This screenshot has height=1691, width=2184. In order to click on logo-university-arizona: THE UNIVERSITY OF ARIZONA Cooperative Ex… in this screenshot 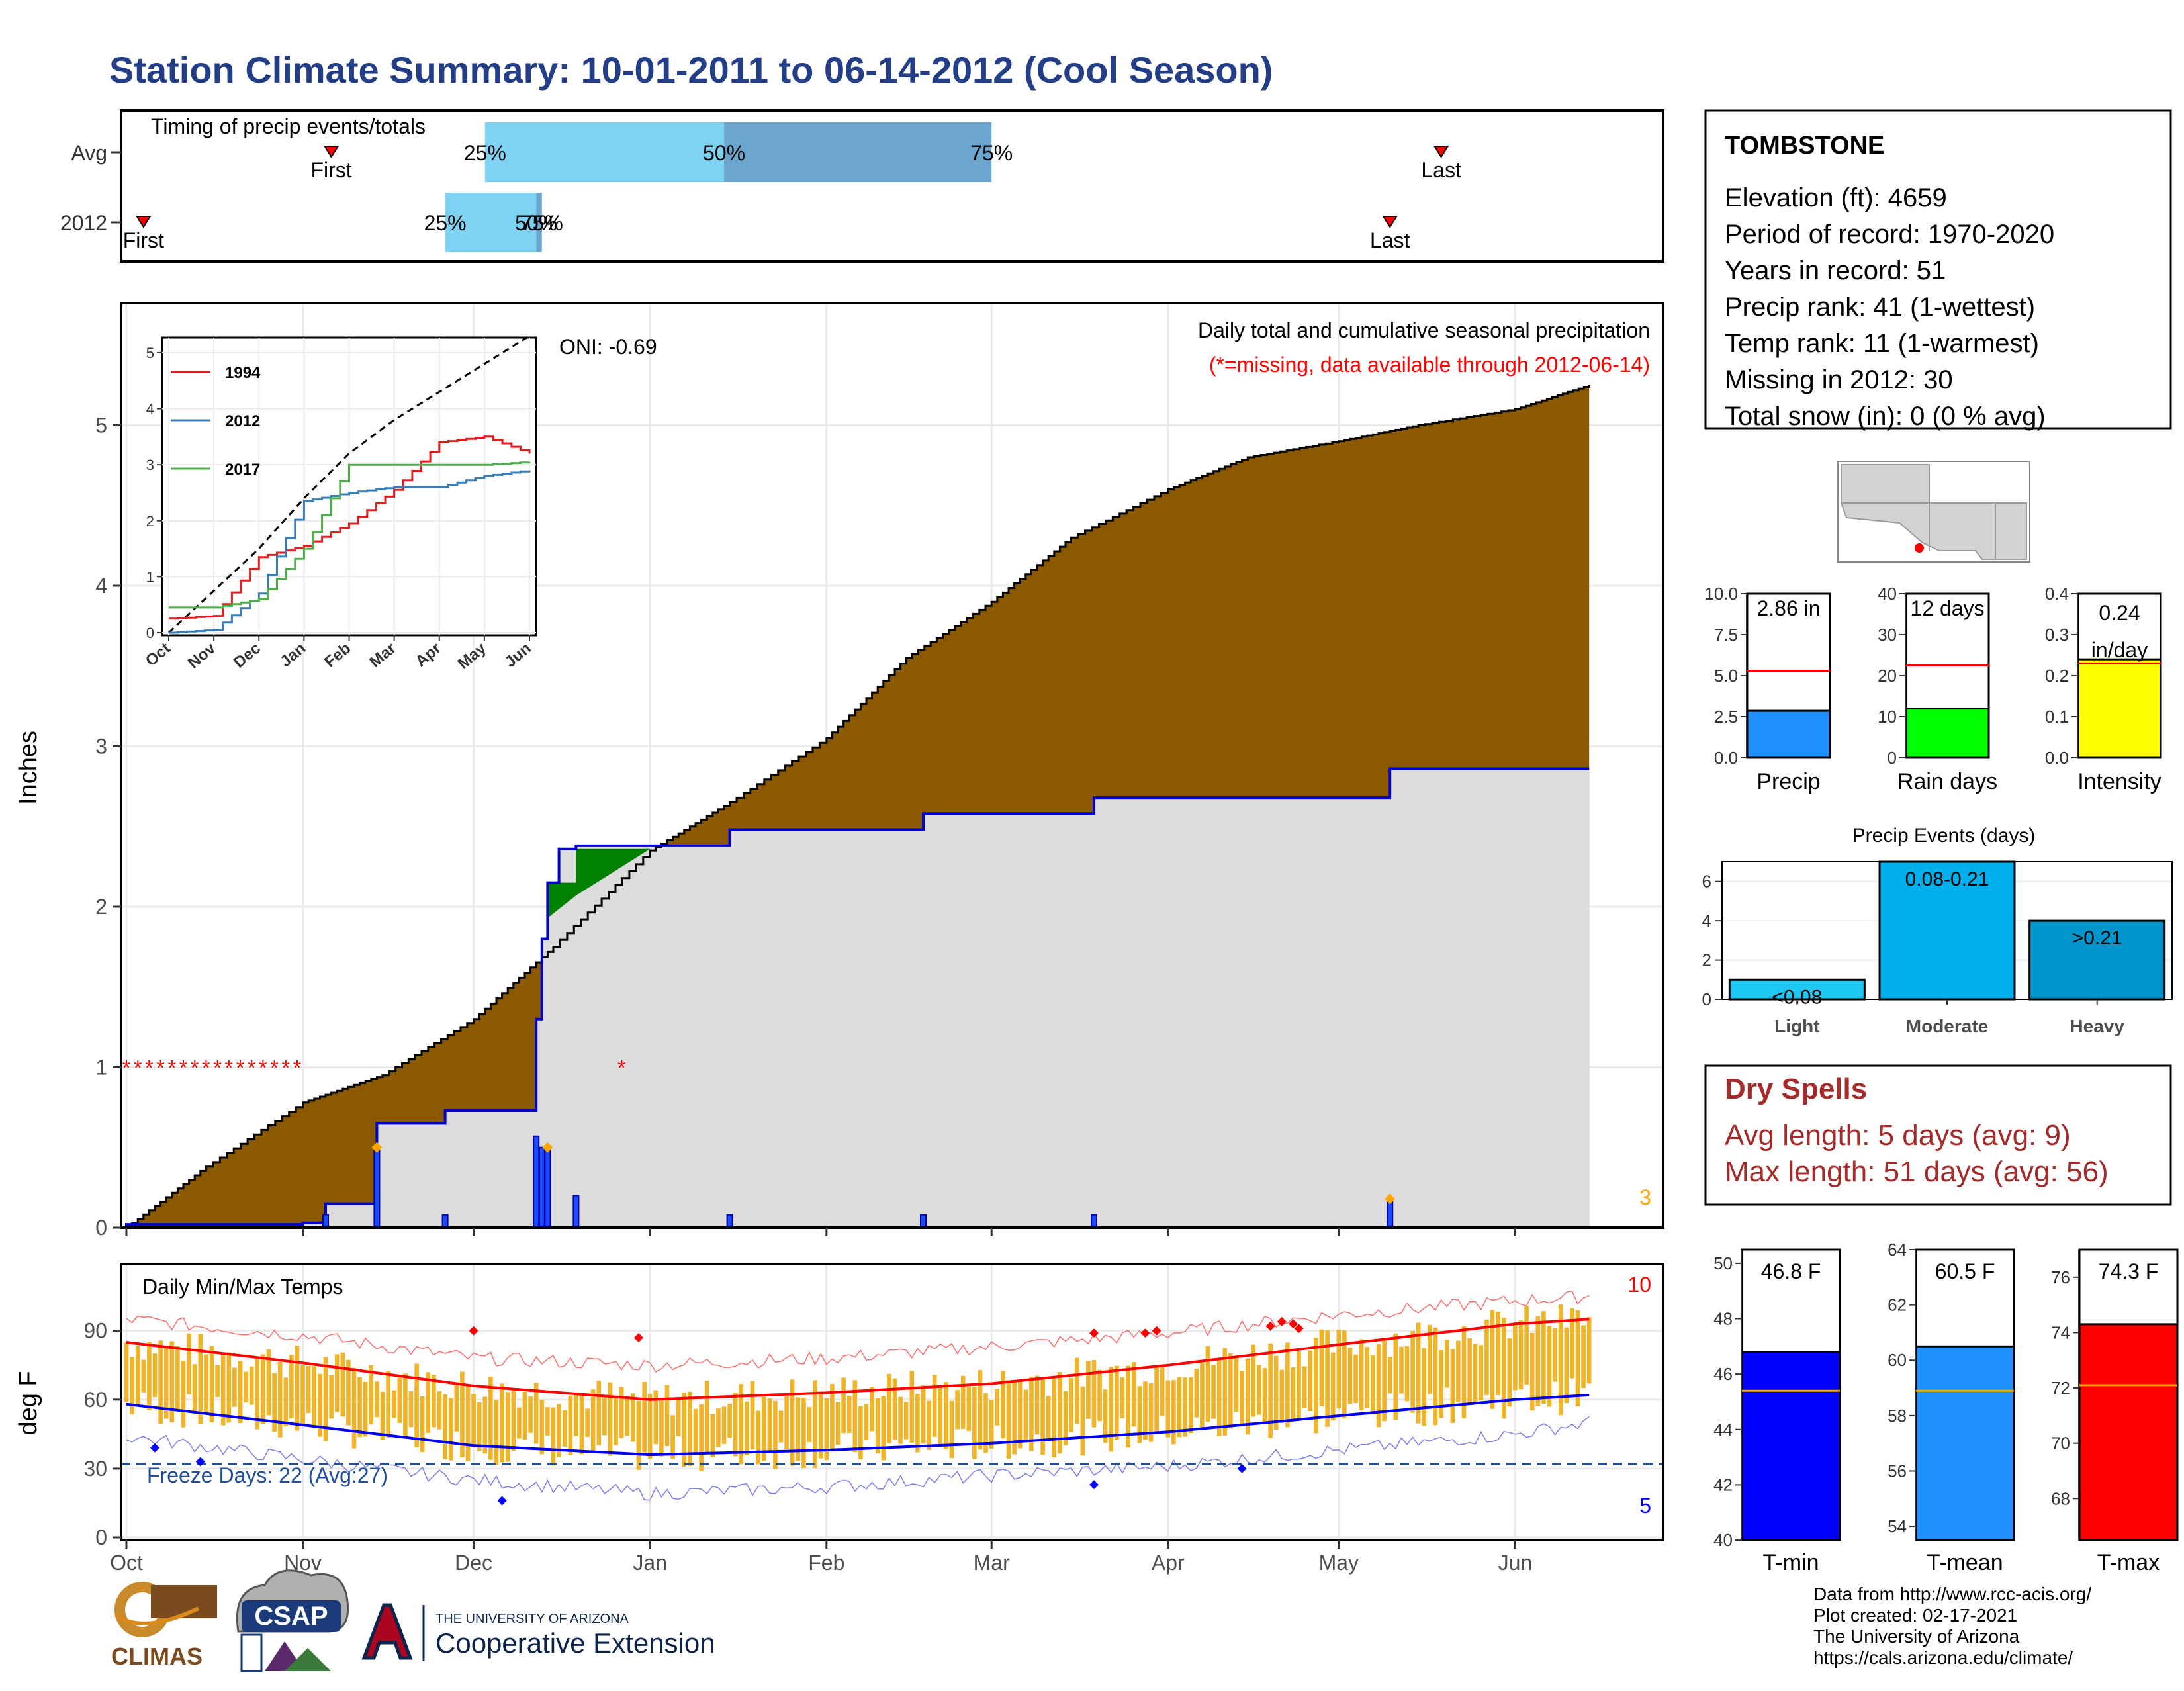, I will do `click(538, 1632)`.